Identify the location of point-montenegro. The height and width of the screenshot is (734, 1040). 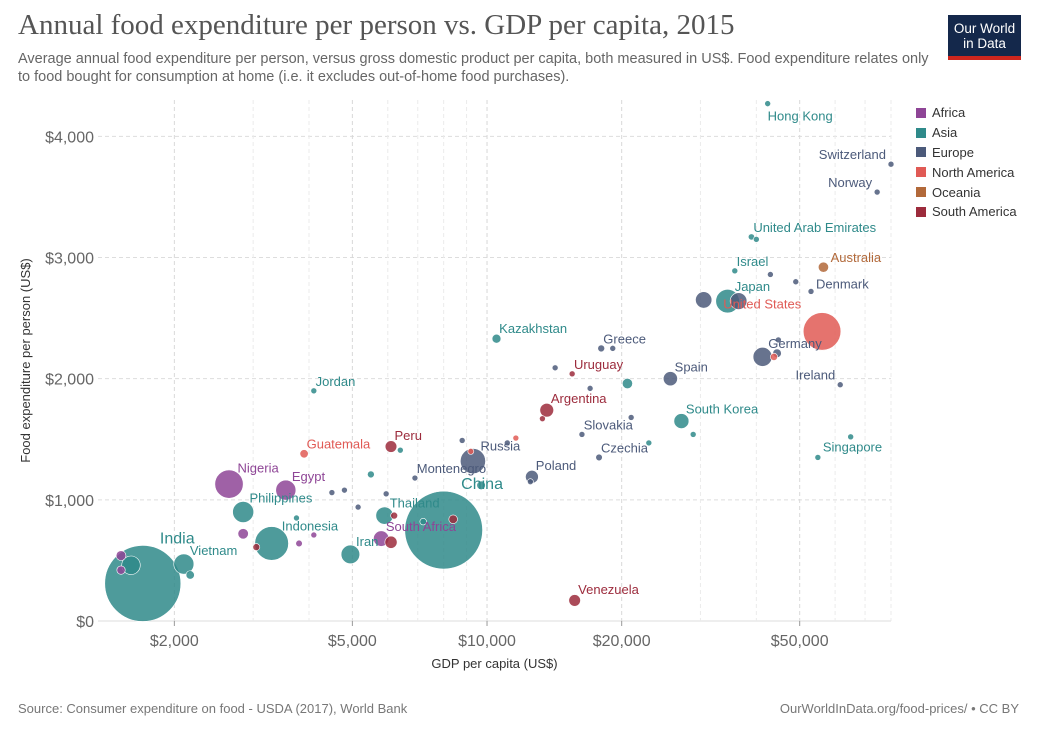
(415, 478).